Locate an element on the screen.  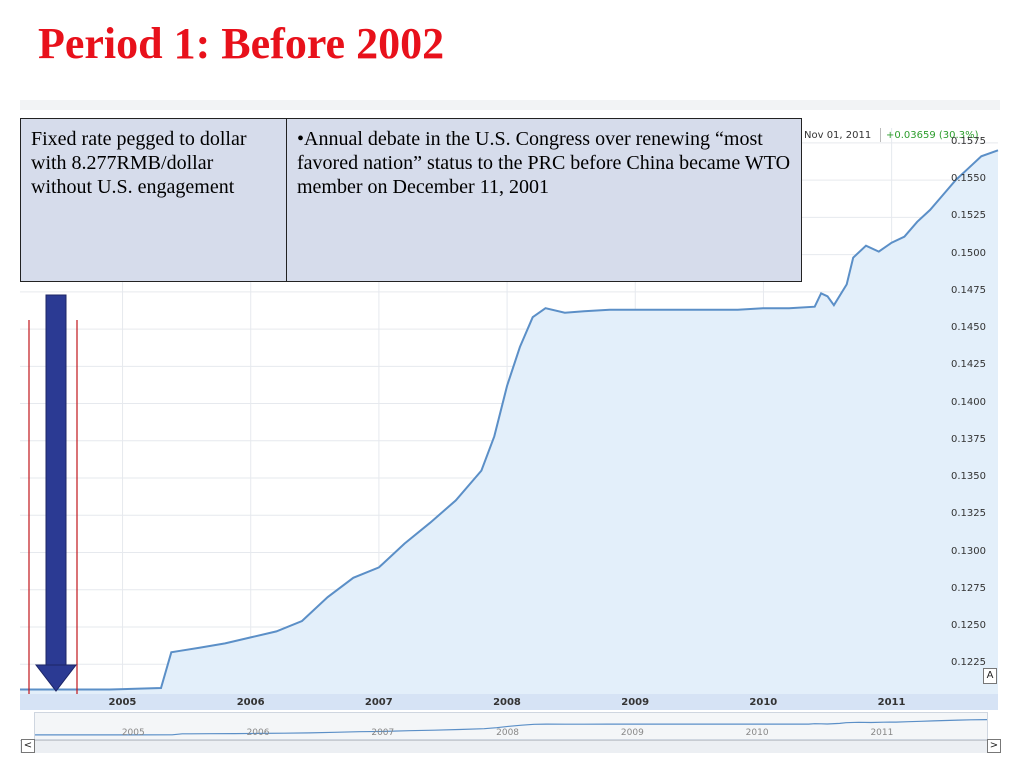
navigator-sparkline is located at coordinates (511, 727).